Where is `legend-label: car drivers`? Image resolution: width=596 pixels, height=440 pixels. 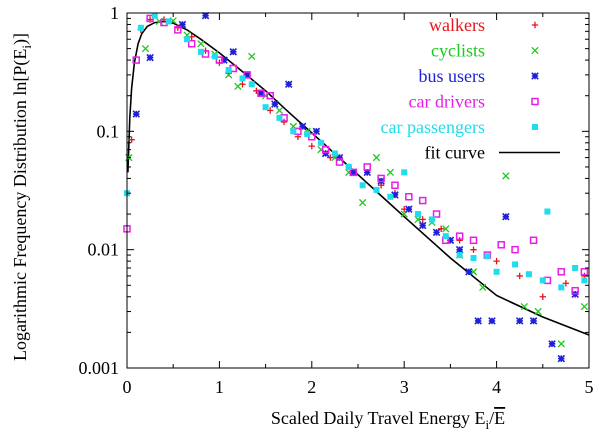
legend-label: car drivers is located at coordinates (447, 102).